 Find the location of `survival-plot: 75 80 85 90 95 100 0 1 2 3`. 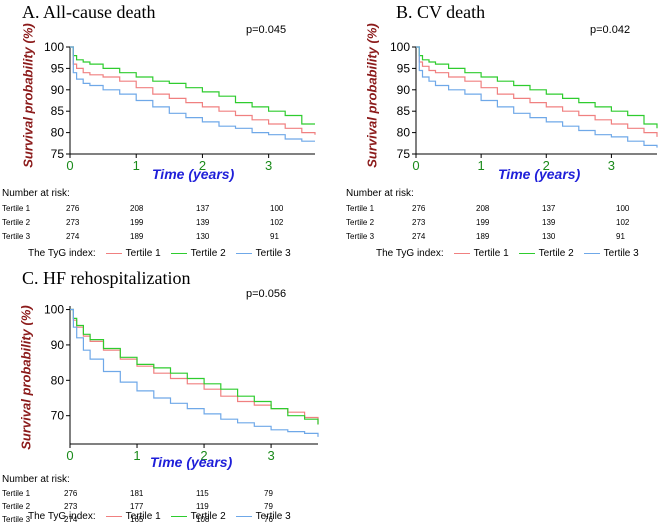

survival-plot: 75 80 85 90 95 100 0 1 2 3 is located at coordinates (524, 106).